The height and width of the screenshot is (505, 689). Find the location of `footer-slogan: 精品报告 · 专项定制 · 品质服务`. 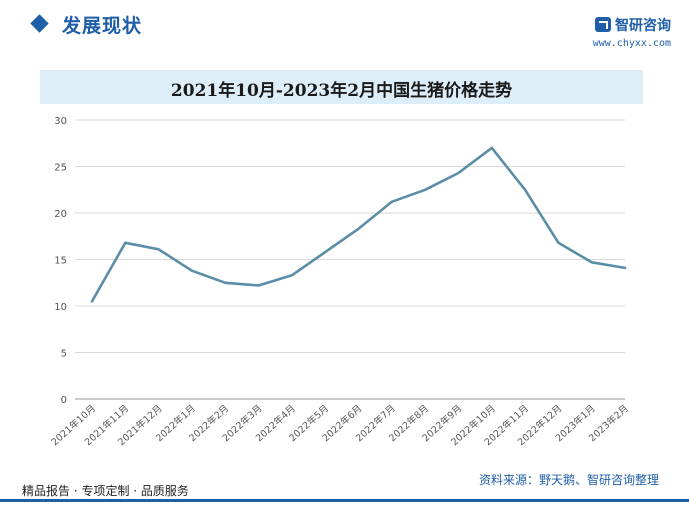

footer-slogan: 精品报告 · 专项定制 · 品质服务 is located at coordinates (105, 491).